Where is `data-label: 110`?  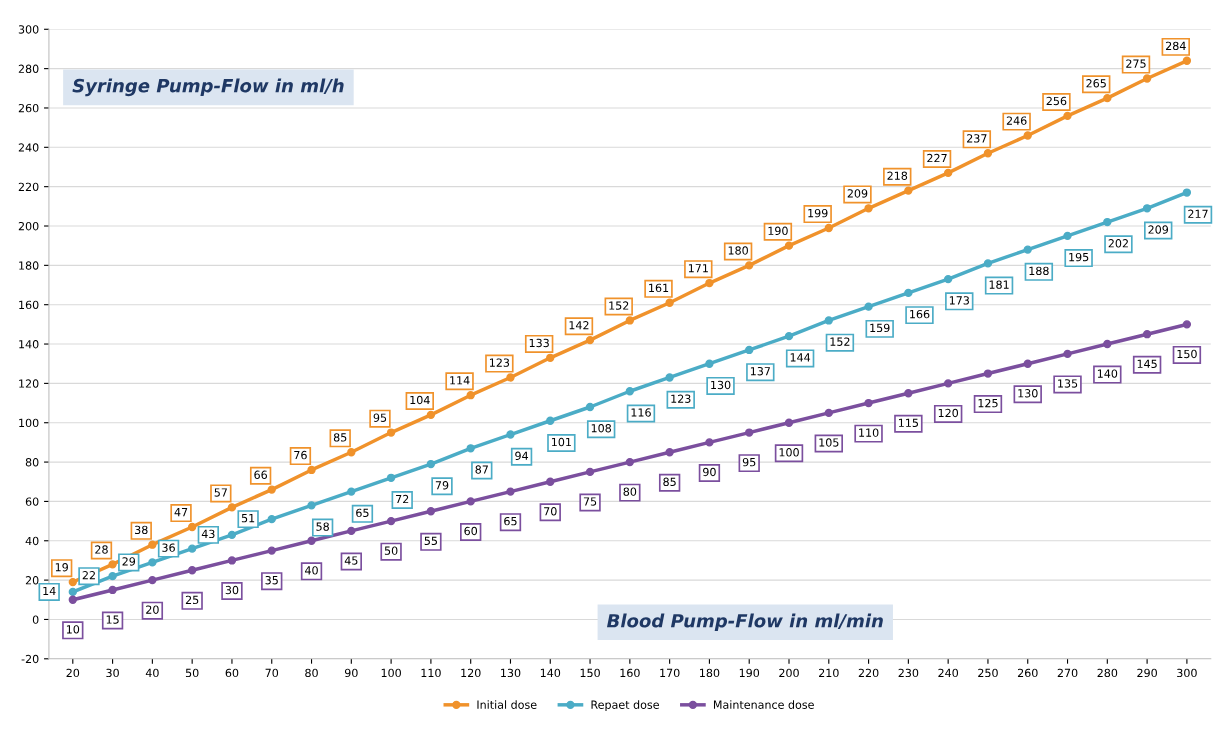
data-label: 110 is located at coordinates (869, 432).